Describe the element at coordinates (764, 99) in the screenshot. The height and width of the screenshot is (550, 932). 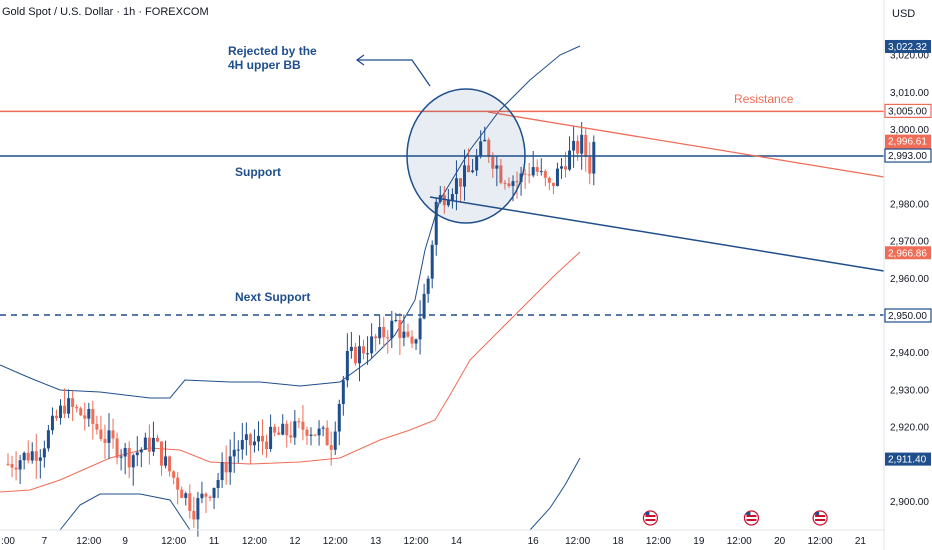
I see `resistance-label: Resistance` at that location.